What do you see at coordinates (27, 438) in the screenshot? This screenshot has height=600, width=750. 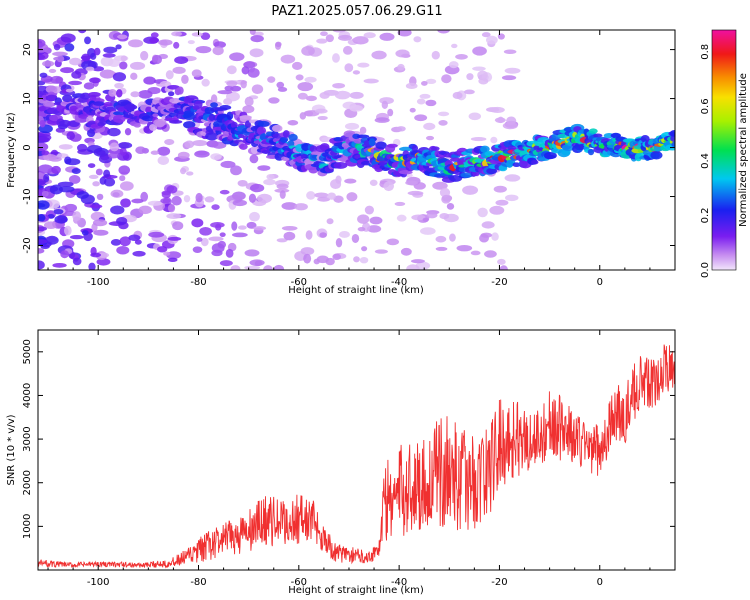 I see `snr-y-tick-label: 3000` at bounding box center [27, 438].